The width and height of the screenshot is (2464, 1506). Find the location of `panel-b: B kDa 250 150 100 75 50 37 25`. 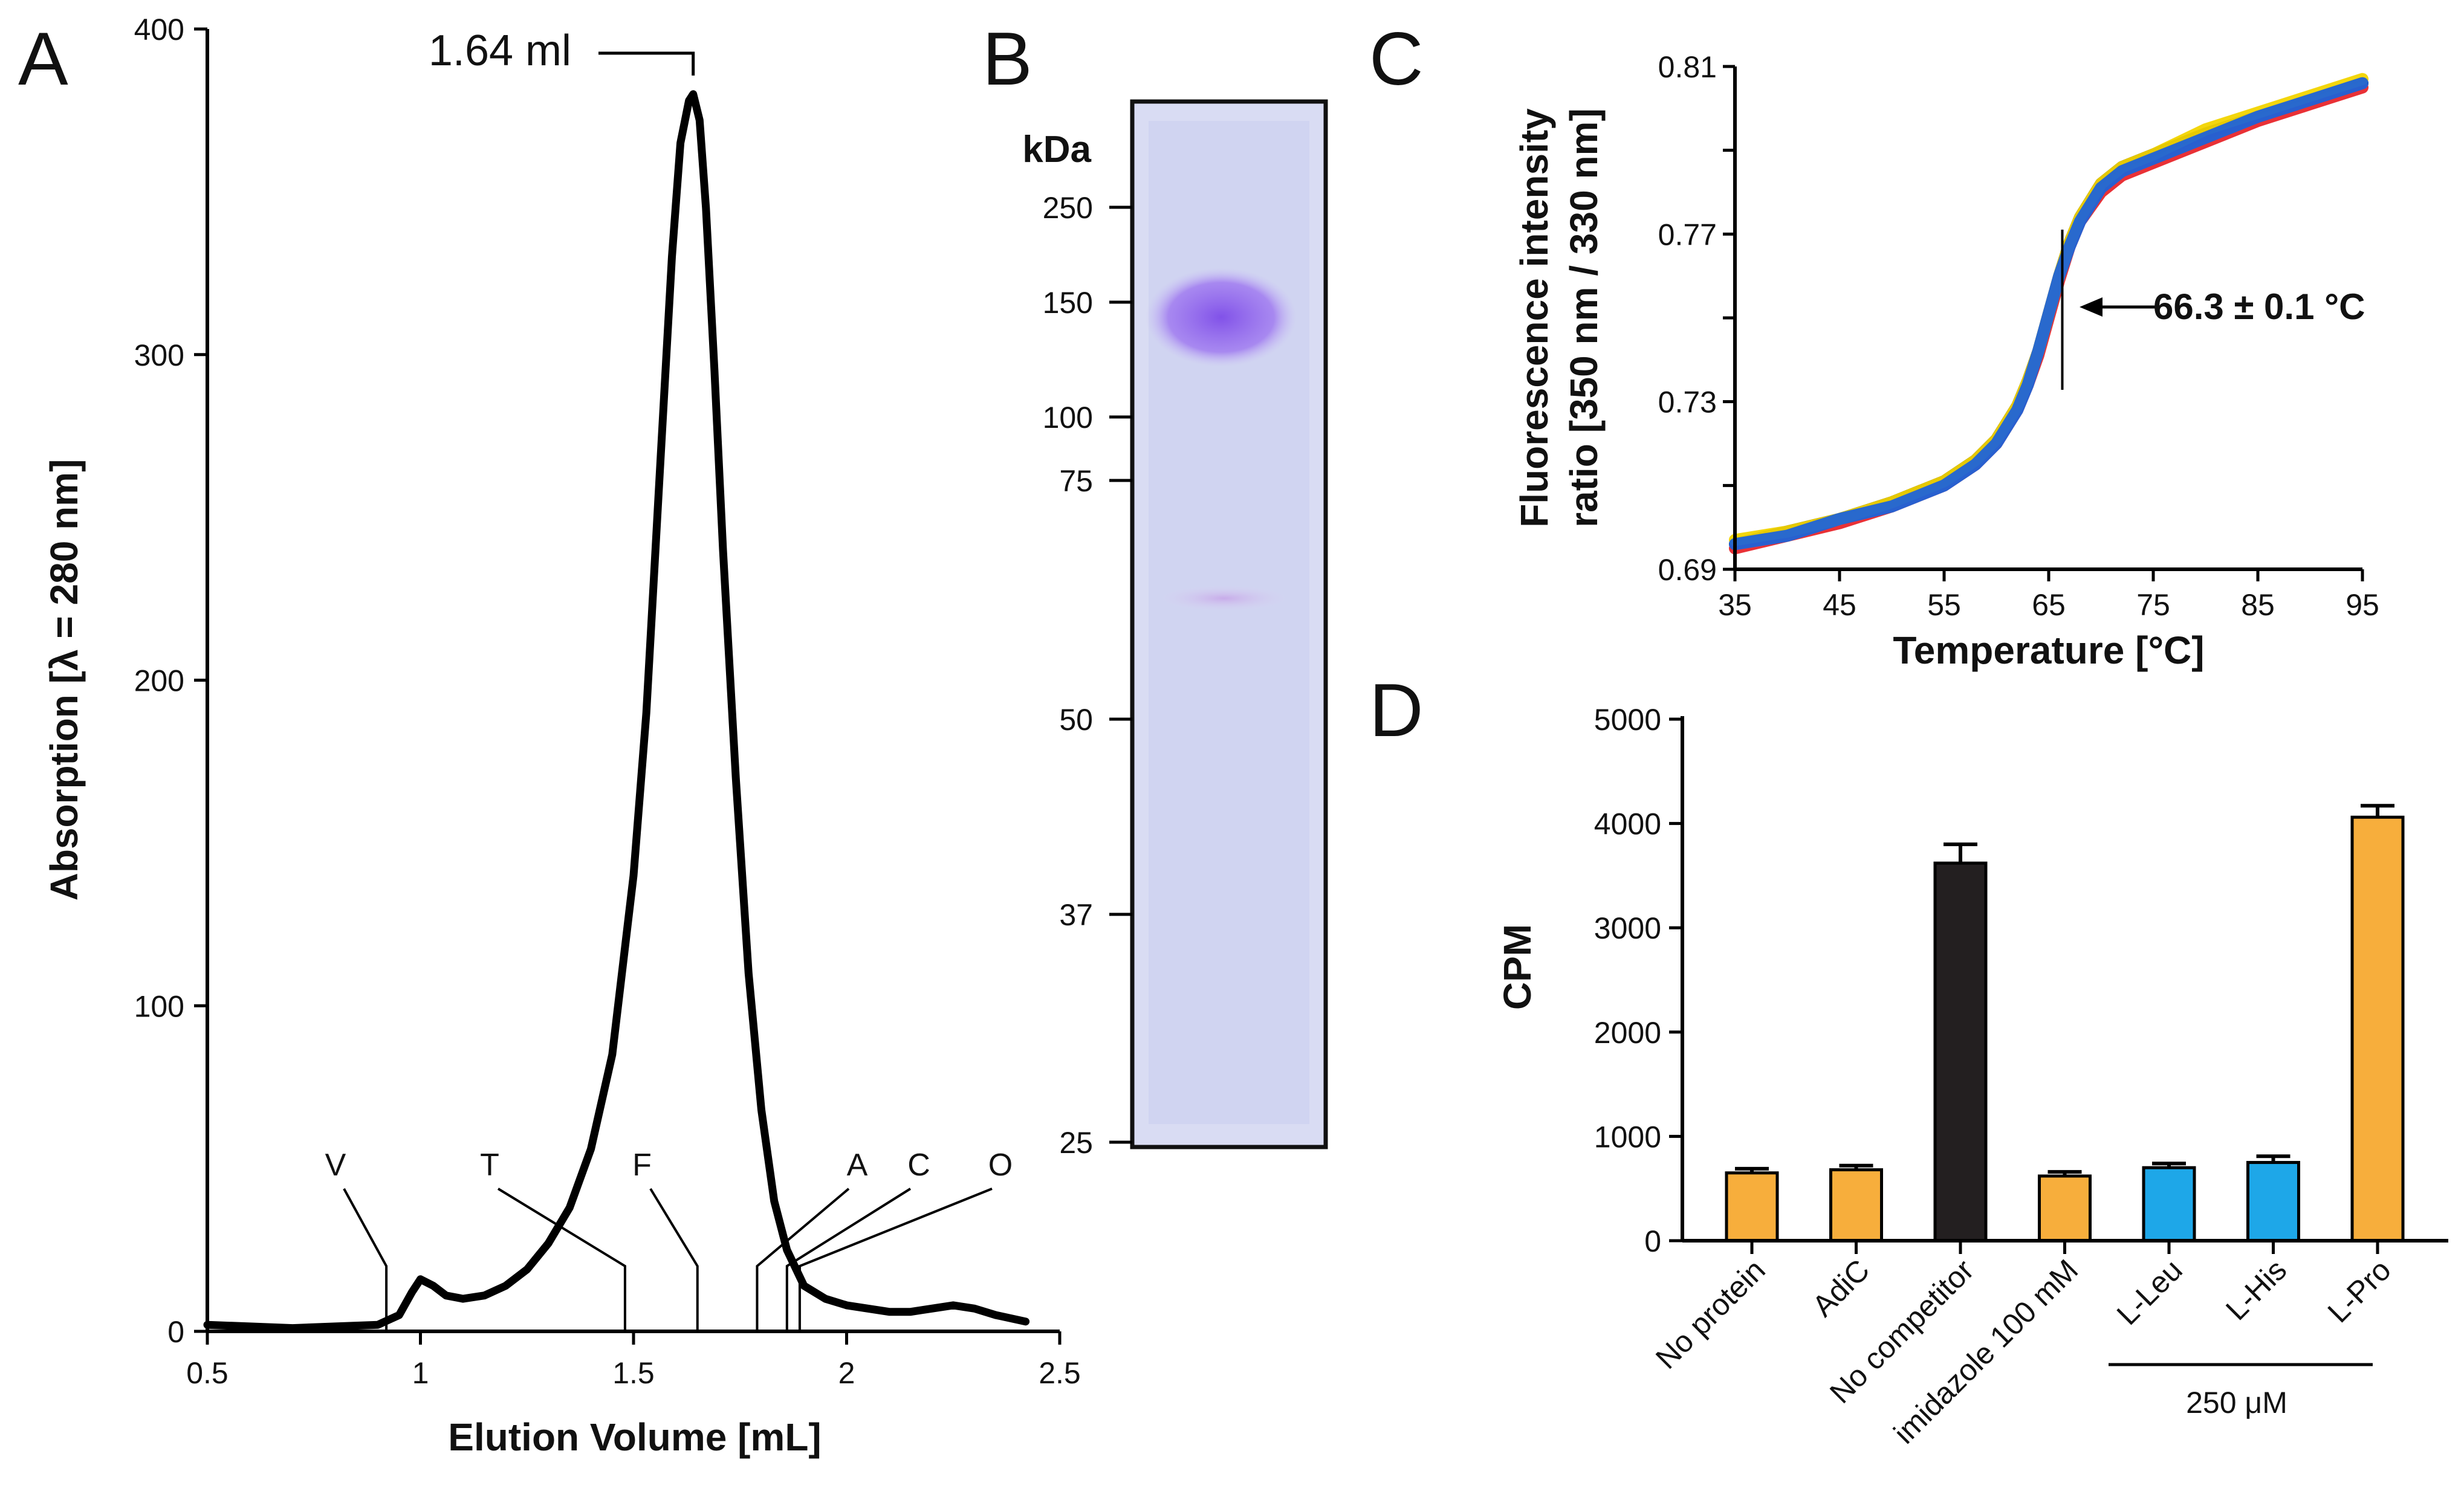

panel-b: B kDa 250 150 100 75 50 37 25 is located at coordinates (1155, 589).